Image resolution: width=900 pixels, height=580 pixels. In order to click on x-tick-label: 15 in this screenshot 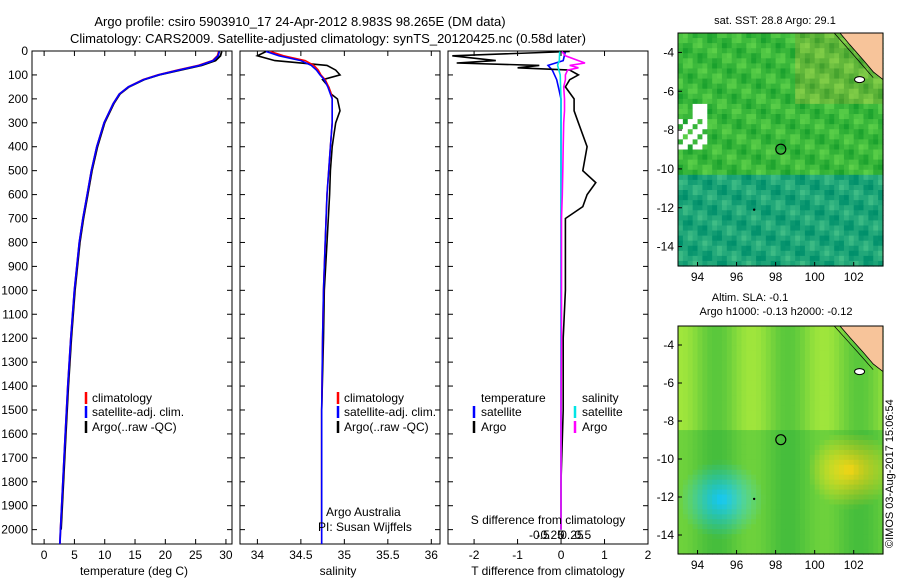, I will do `click(135, 555)`.